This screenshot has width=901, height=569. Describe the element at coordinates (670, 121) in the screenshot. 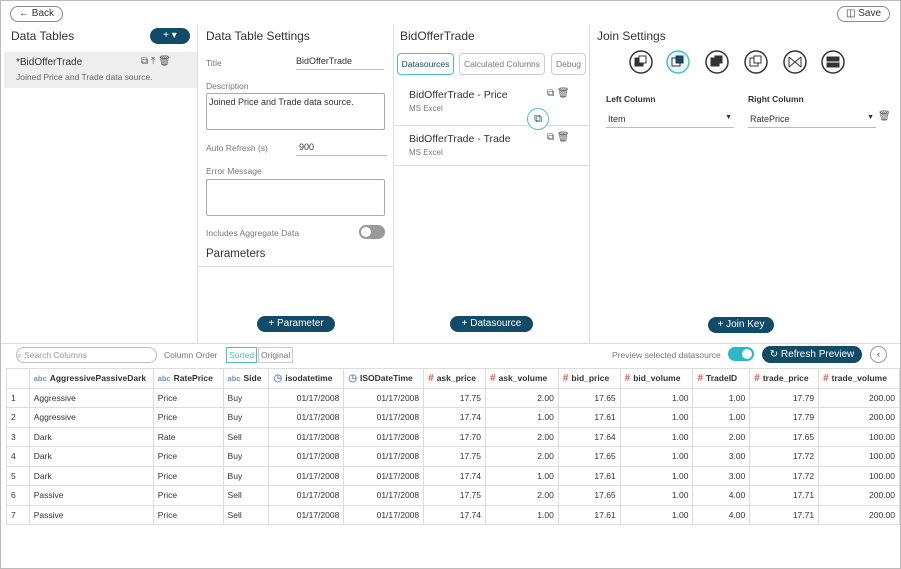

I see `left-column-select: Item ▼` at that location.